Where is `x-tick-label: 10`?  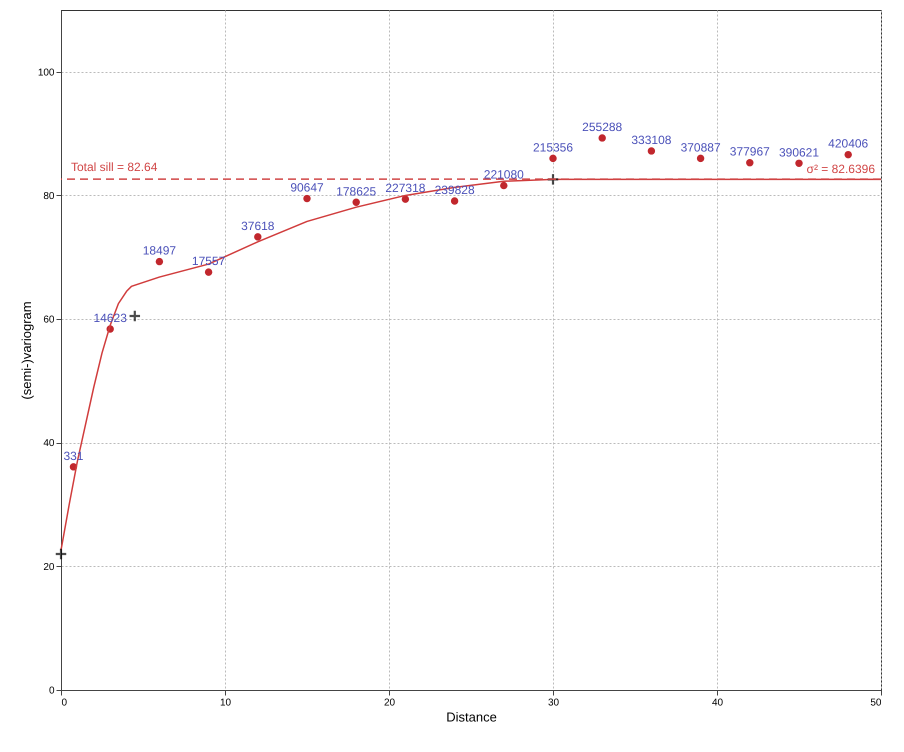
x-tick-label: 10 is located at coordinates (226, 703).